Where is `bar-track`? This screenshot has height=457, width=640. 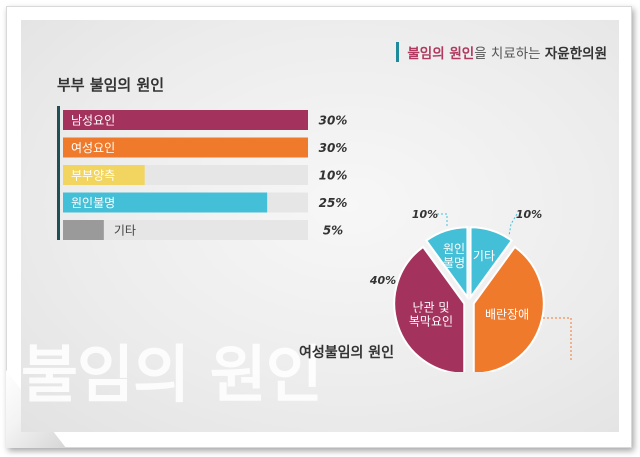
bar-track is located at coordinates (185, 230).